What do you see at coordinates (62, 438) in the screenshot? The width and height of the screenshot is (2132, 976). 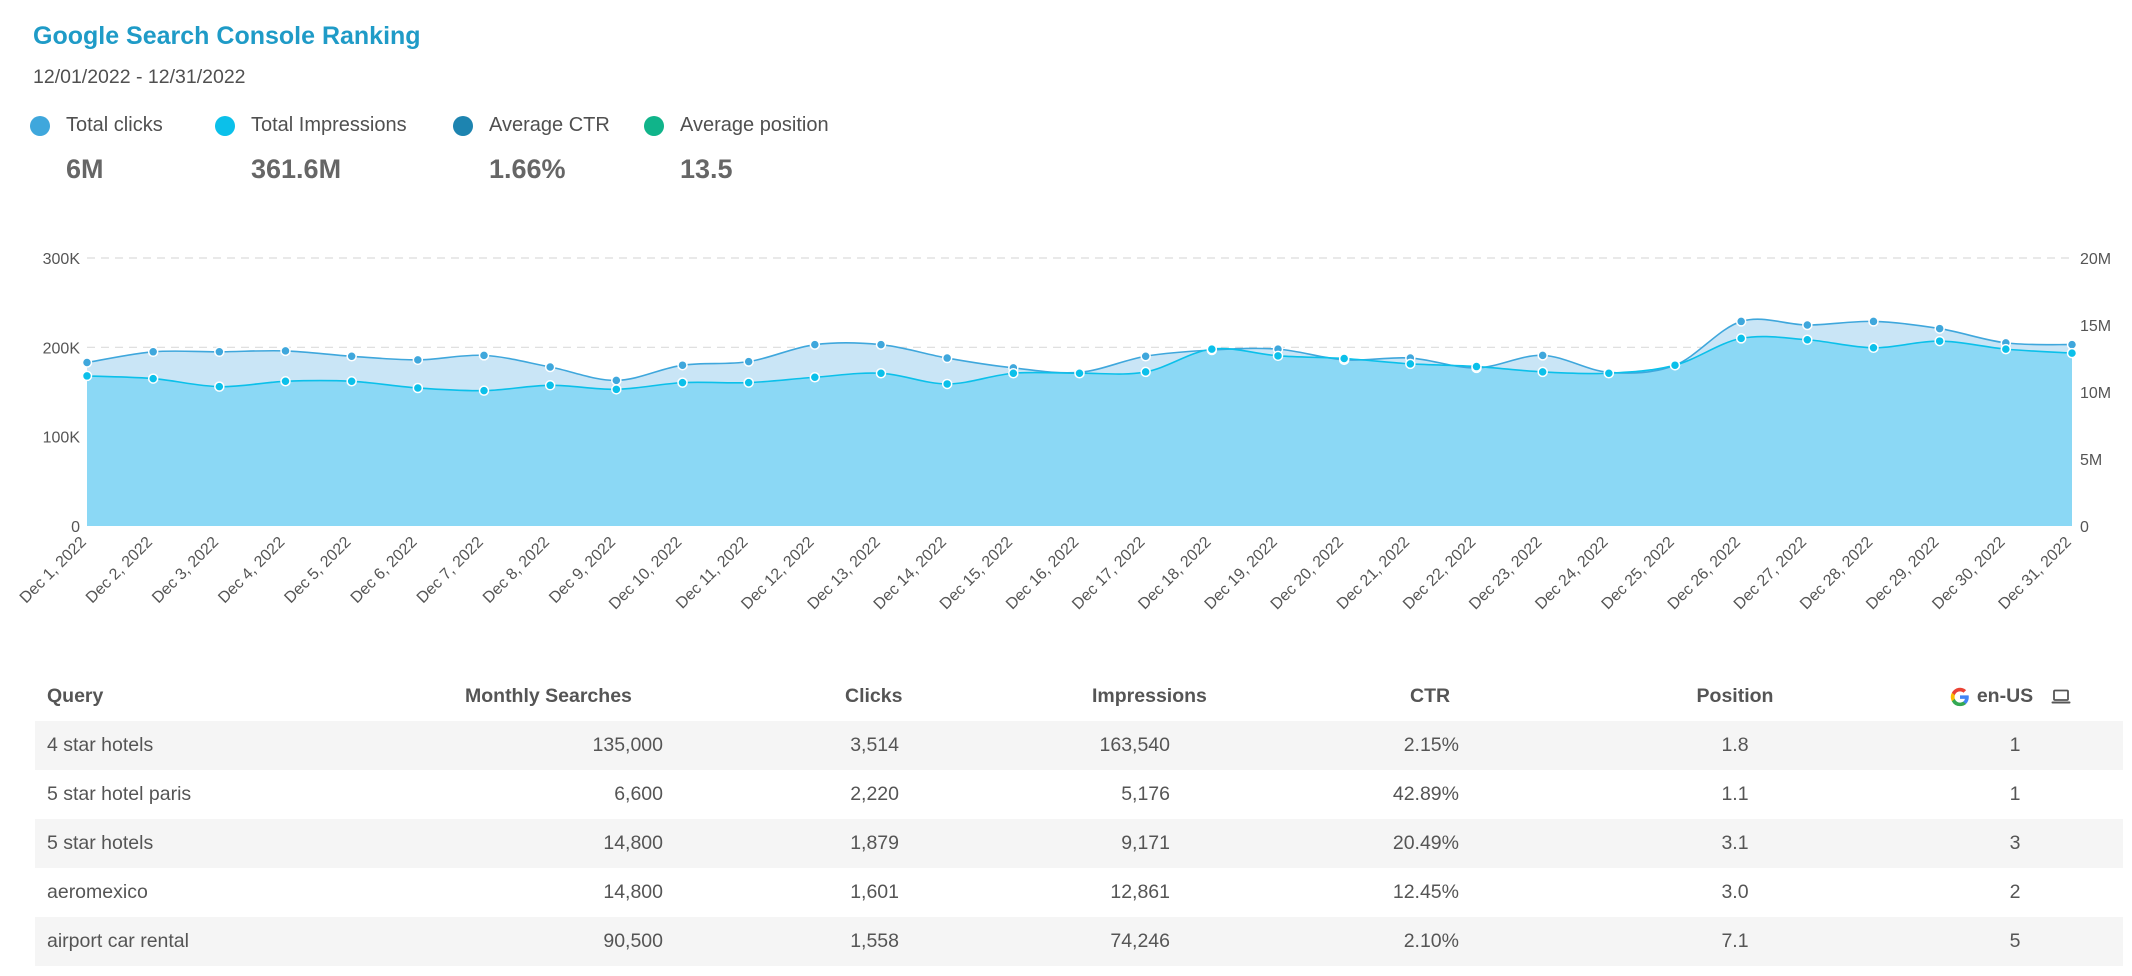 I see `left-axis-tick-label: 100K` at bounding box center [62, 438].